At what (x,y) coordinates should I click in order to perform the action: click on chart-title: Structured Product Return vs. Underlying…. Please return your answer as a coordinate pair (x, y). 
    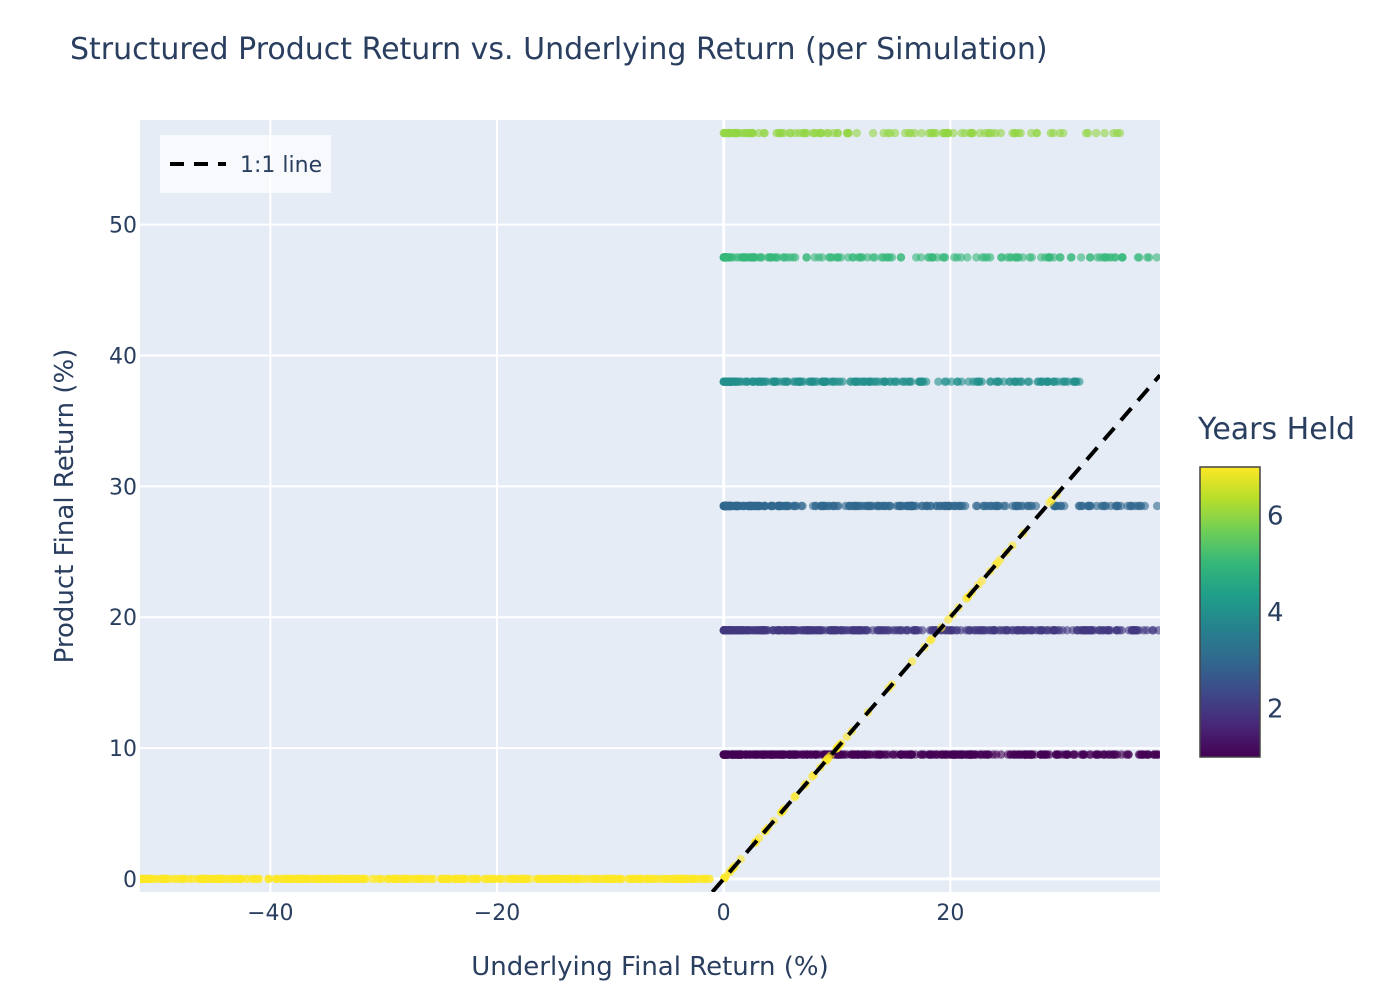
    Looking at the image, I should click on (559, 49).